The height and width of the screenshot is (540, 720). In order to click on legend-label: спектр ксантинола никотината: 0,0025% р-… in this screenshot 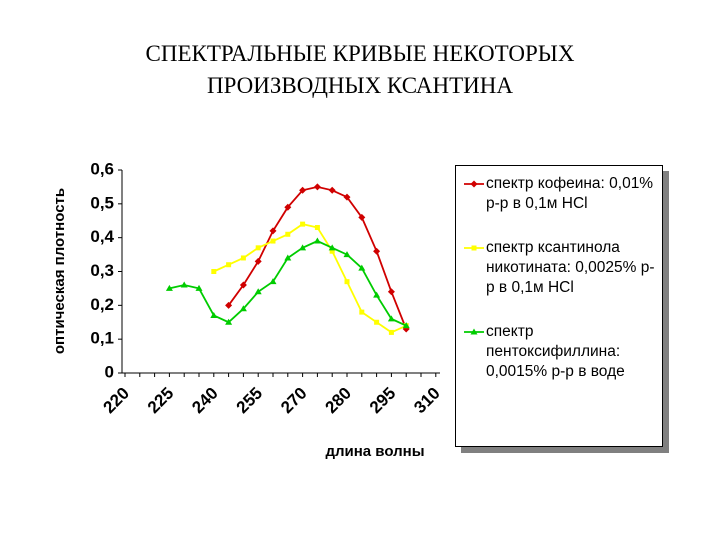, I will do `click(570, 267)`.